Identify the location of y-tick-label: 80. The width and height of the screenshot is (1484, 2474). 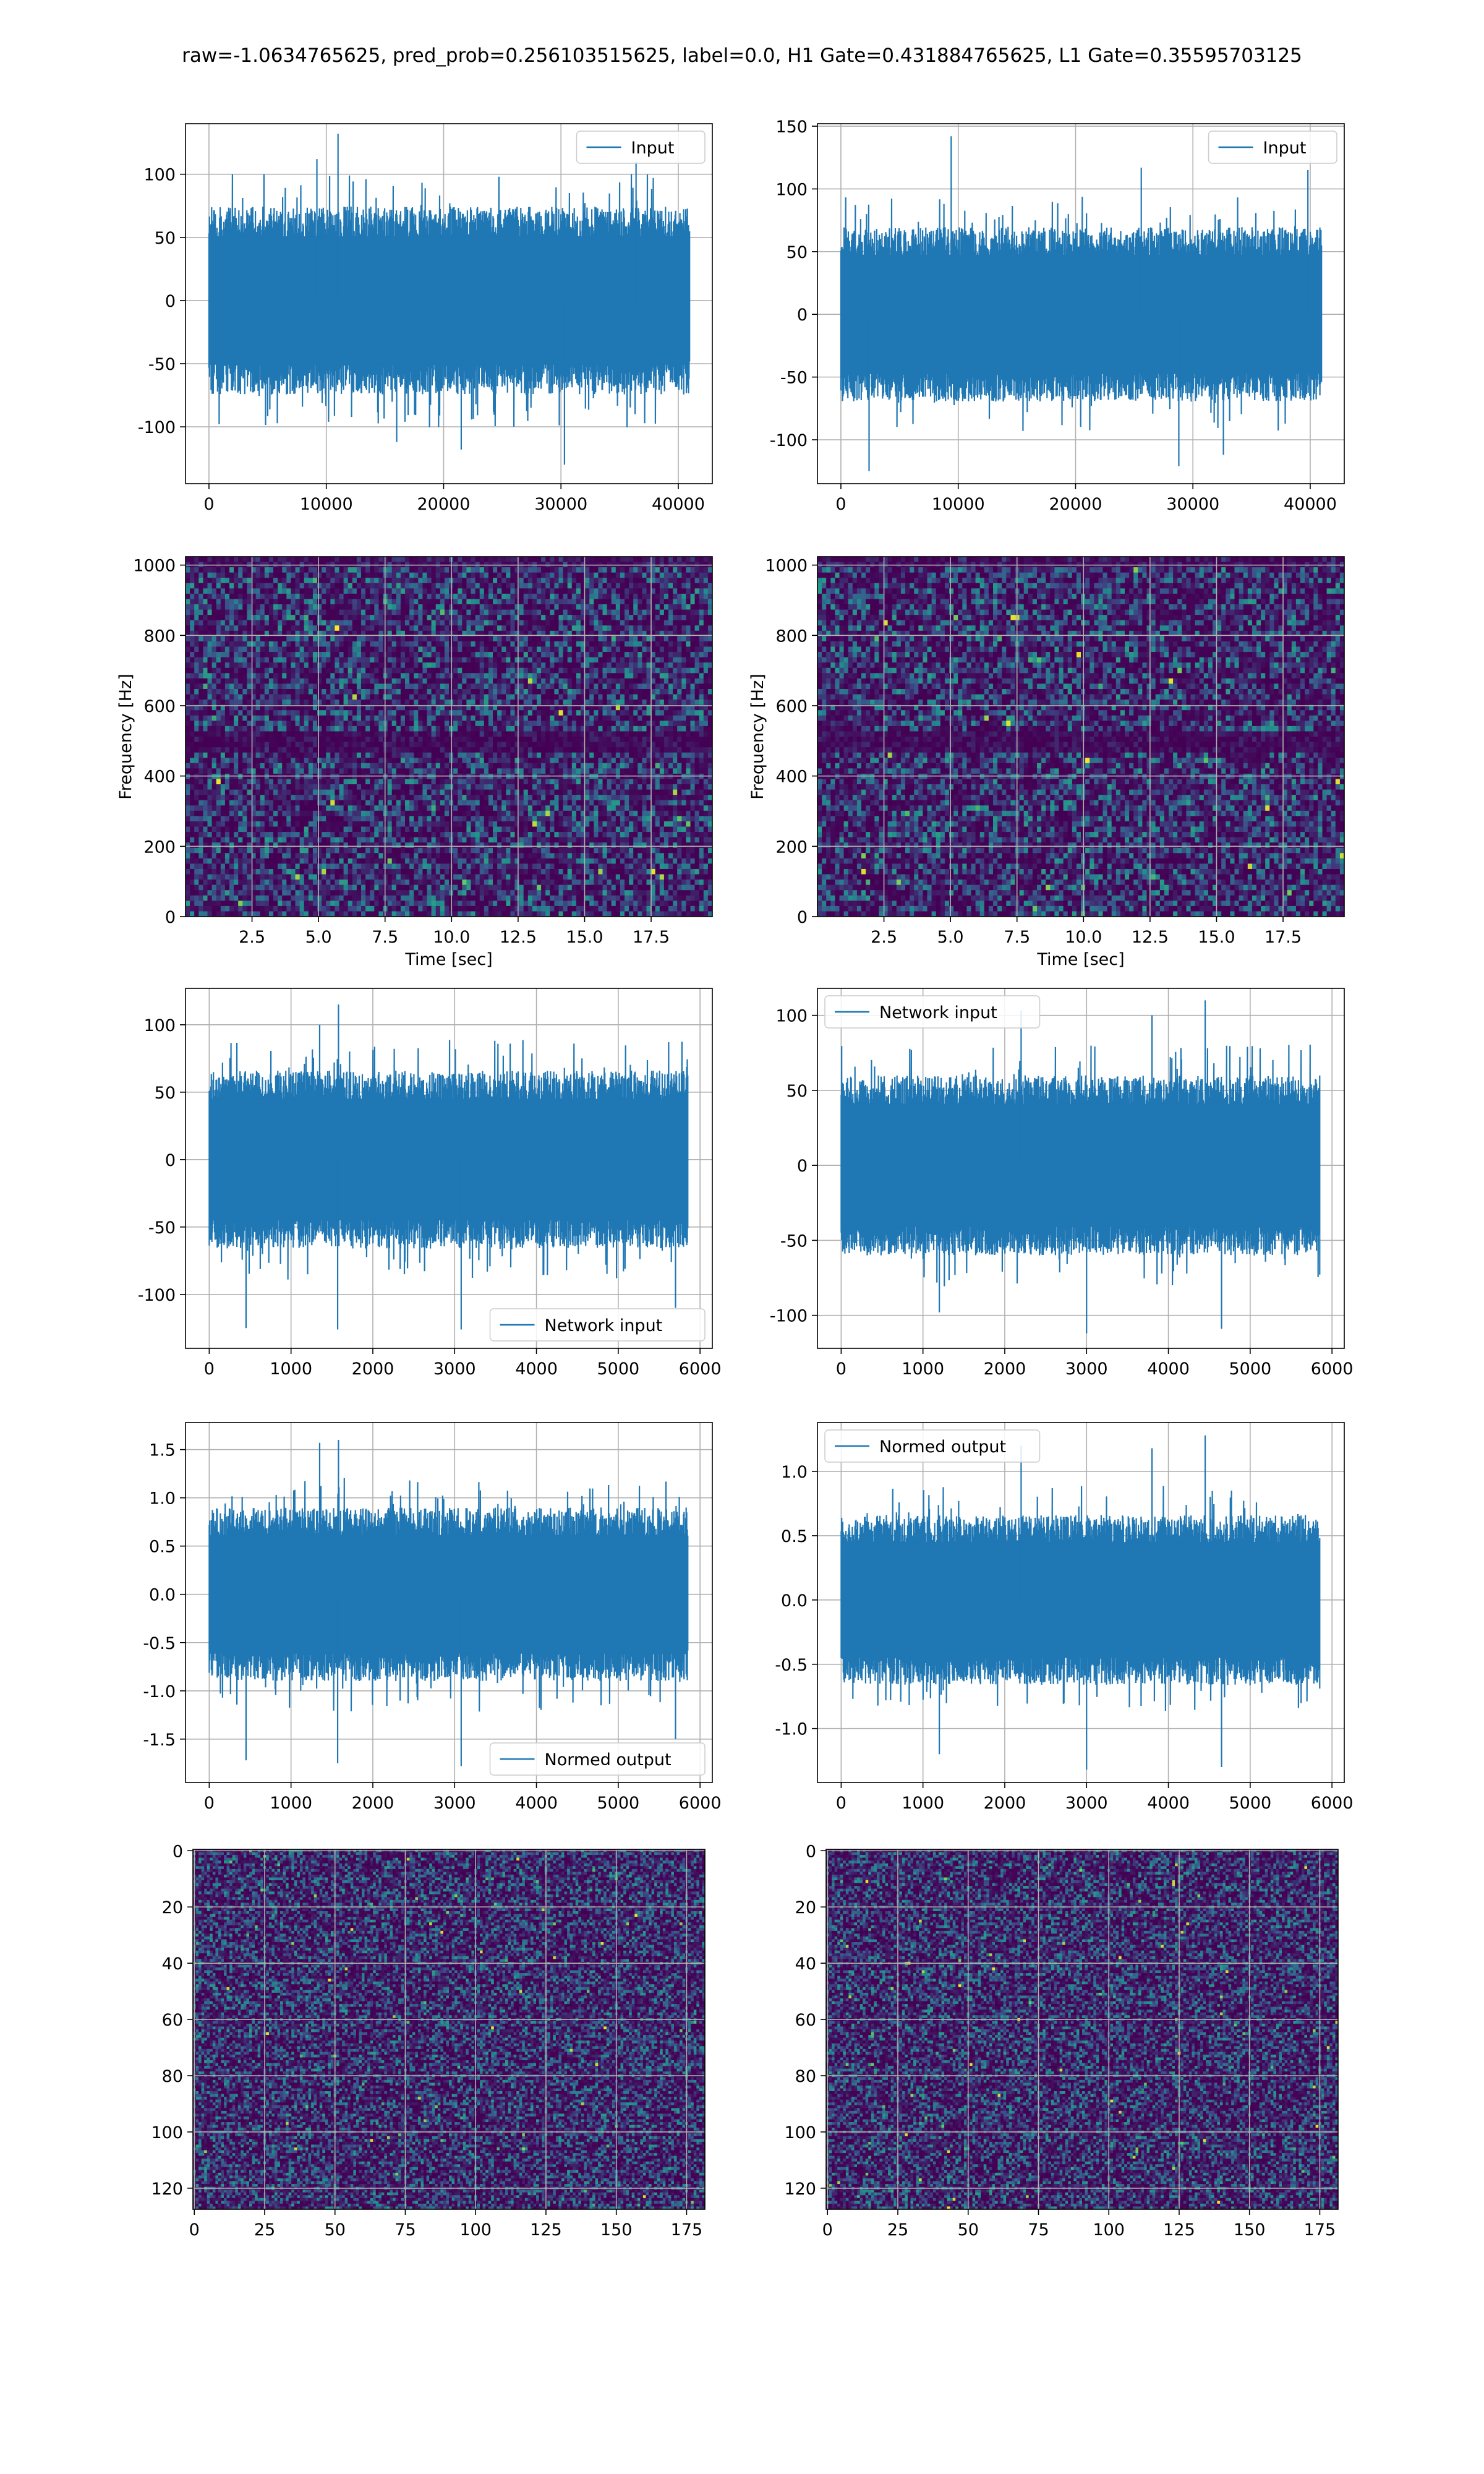
(172, 2076).